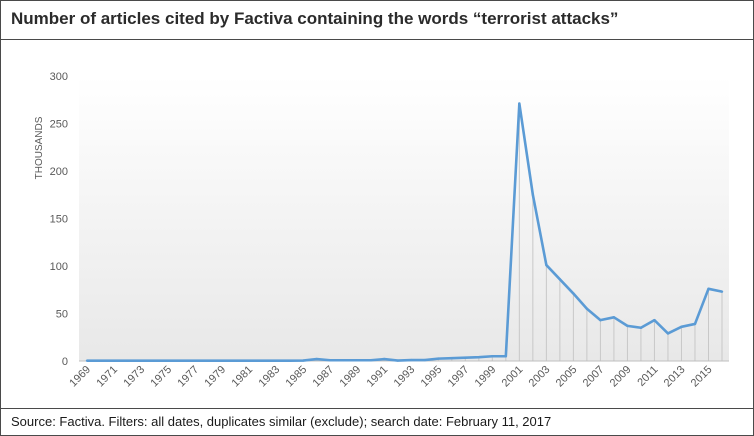 The height and width of the screenshot is (436, 754). I want to click on x-tick-label: 1979, so click(215, 377).